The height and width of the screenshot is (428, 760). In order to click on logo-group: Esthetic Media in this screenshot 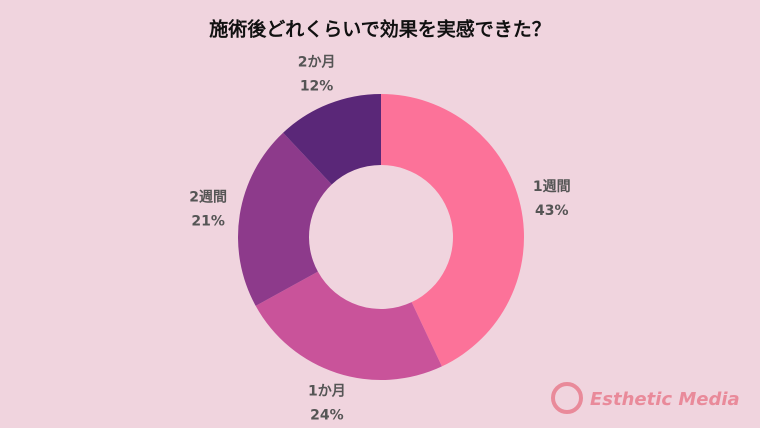, I will do `click(645, 398)`.